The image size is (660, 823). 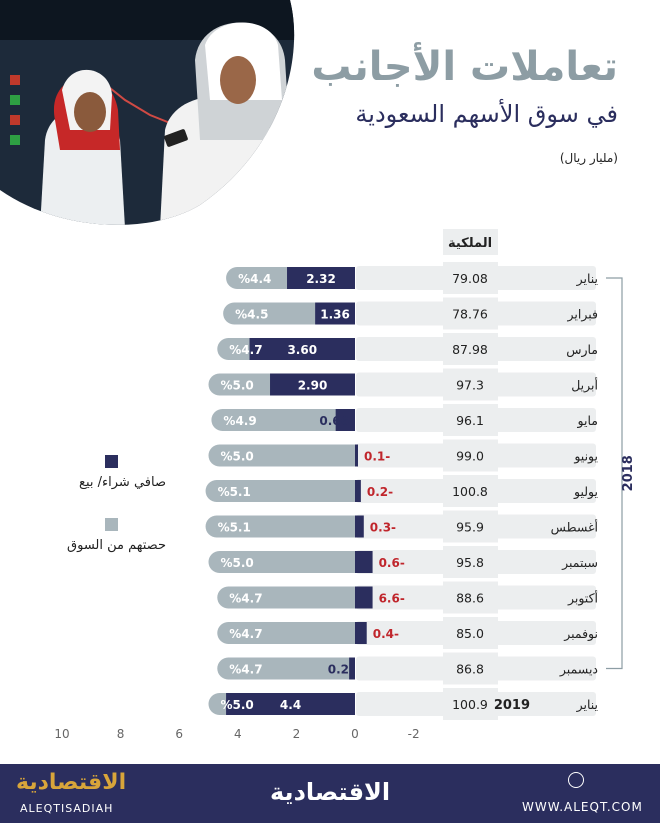 What do you see at coordinates (380, 492) in the screenshot?
I see `net-label: 0.2-` at bounding box center [380, 492].